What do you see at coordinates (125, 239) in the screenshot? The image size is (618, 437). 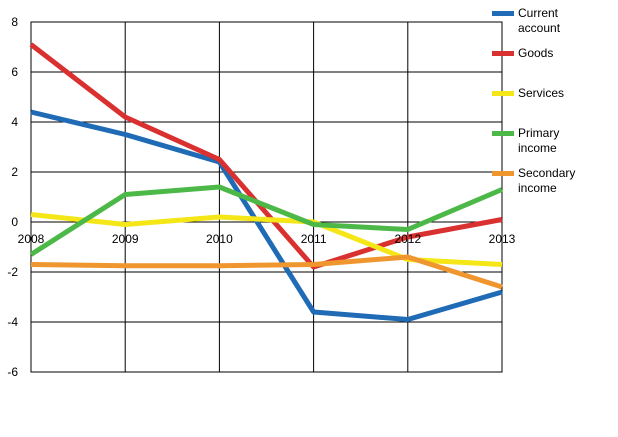 I see `x-tick-label: 2009` at bounding box center [125, 239].